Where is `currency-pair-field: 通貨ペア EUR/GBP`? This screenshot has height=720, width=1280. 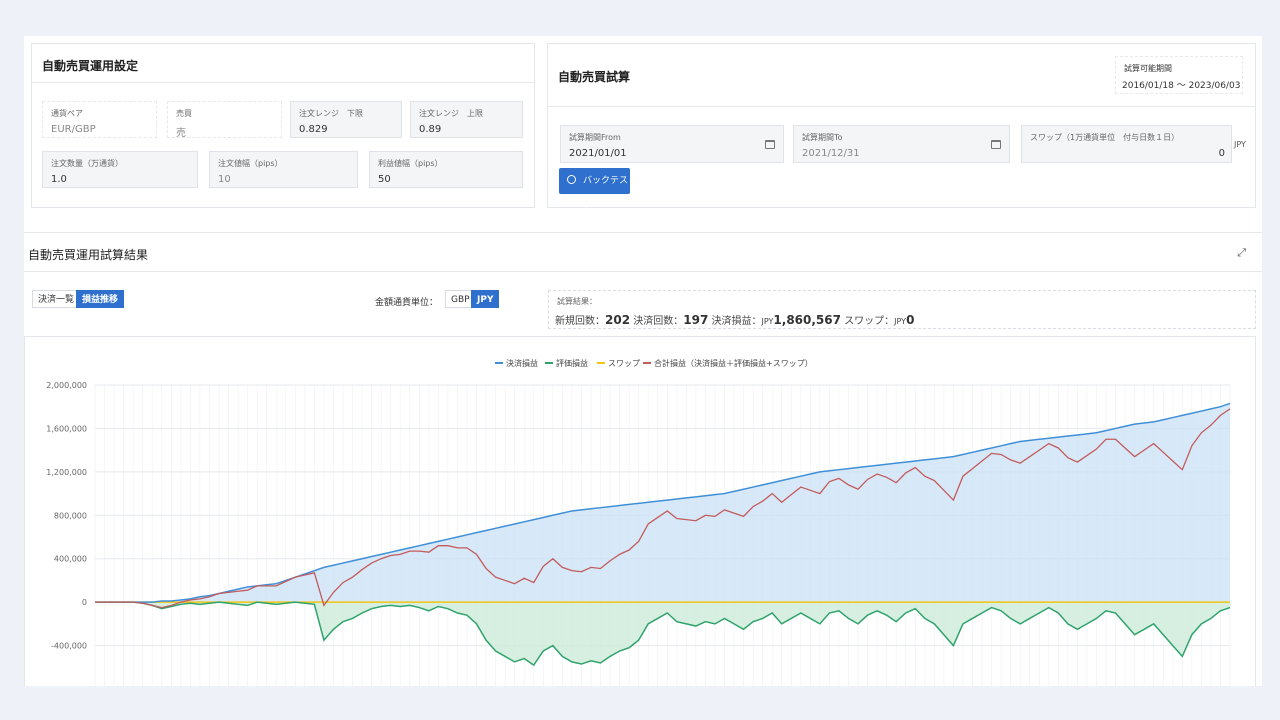 currency-pair-field: 通貨ペア EUR/GBP is located at coordinates (99, 119).